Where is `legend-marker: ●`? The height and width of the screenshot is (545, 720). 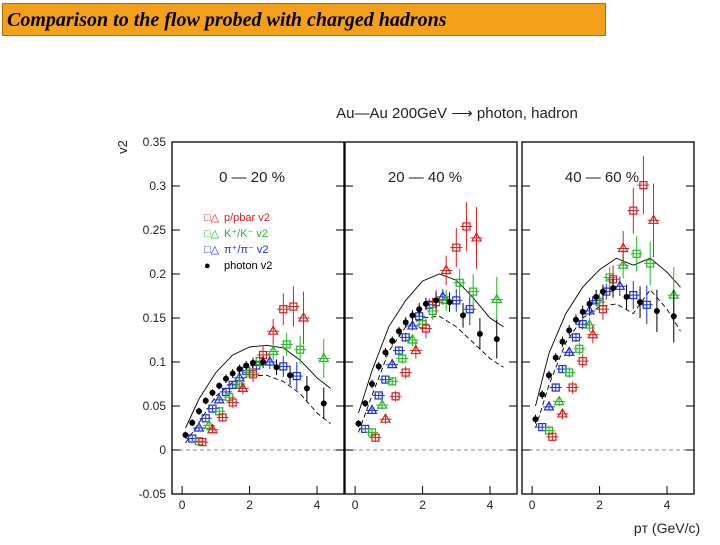 legend-marker: ● is located at coordinates (207, 266).